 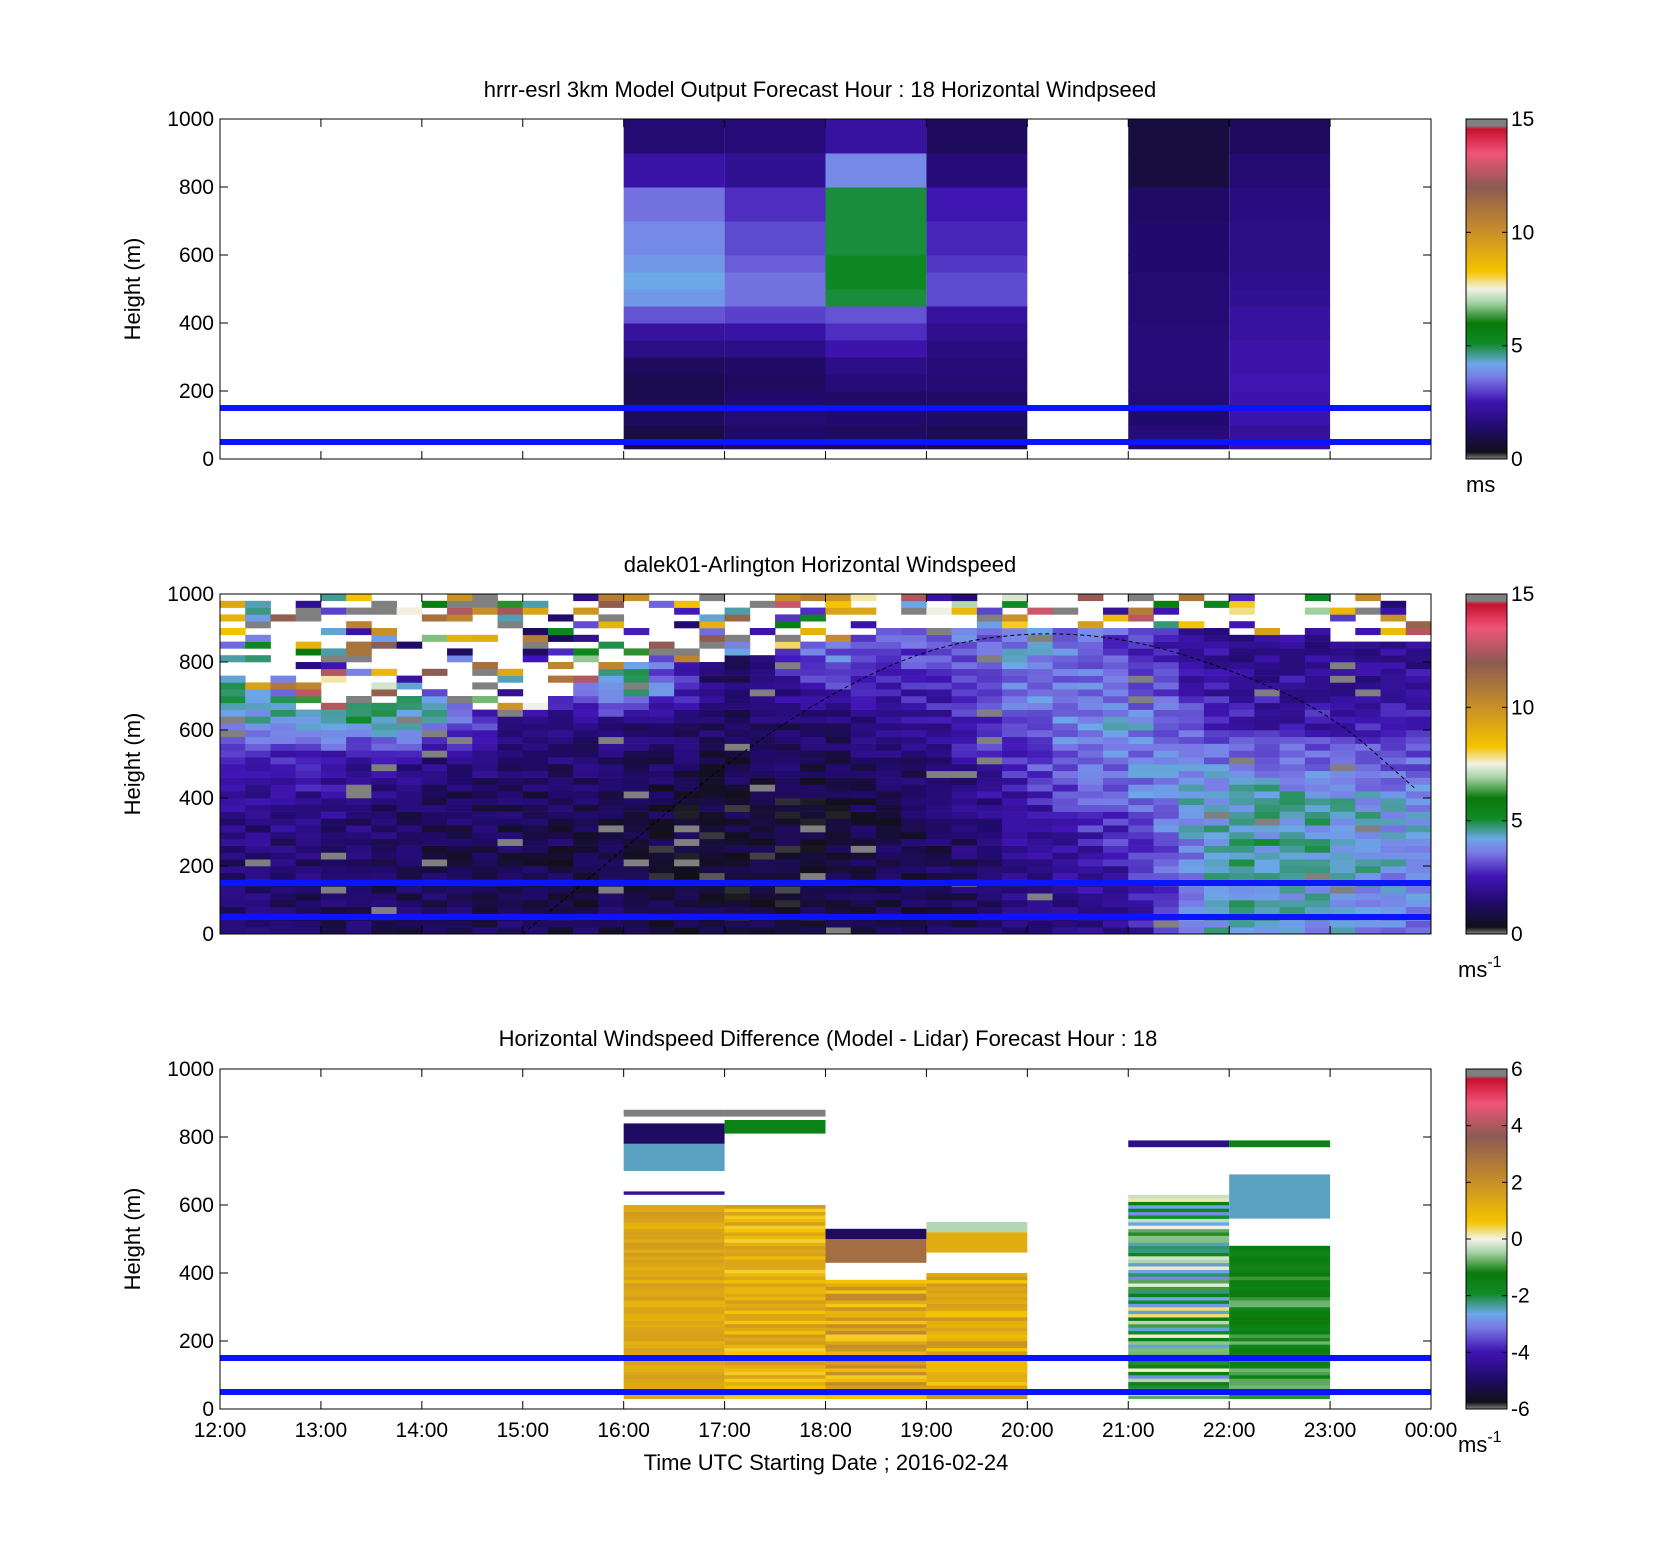 What do you see at coordinates (724, 1430) in the screenshot?
I see `x-tick-label: 17:00` at bounding box center [724, 1430].